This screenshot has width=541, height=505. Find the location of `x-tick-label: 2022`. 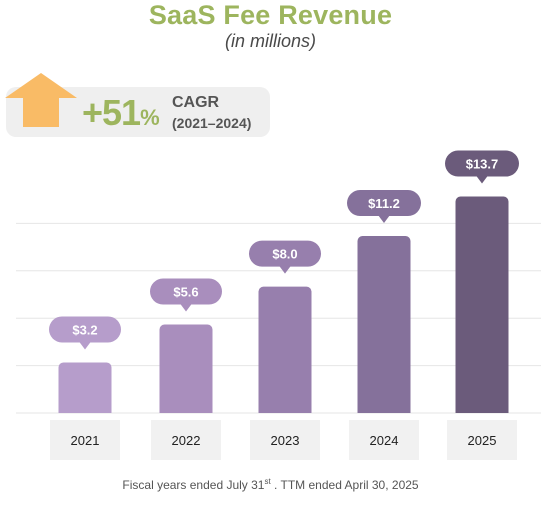

x-tick-label: 2022 is located at coordinates (186, 440).